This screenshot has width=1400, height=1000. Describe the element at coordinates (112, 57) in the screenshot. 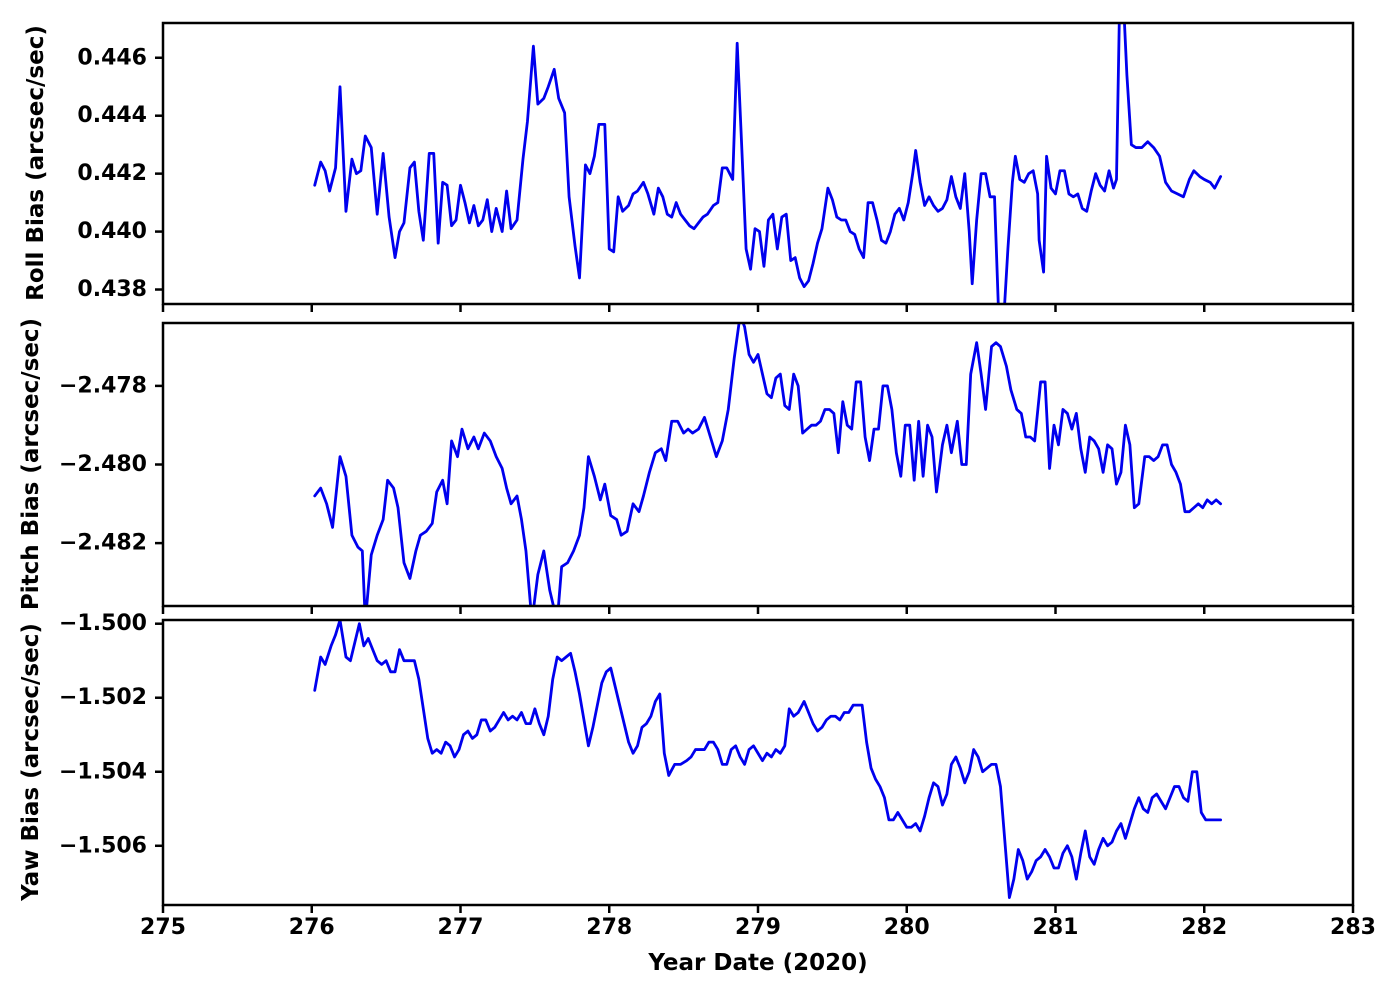

I see `y-tick-label: 0.446` at that location.